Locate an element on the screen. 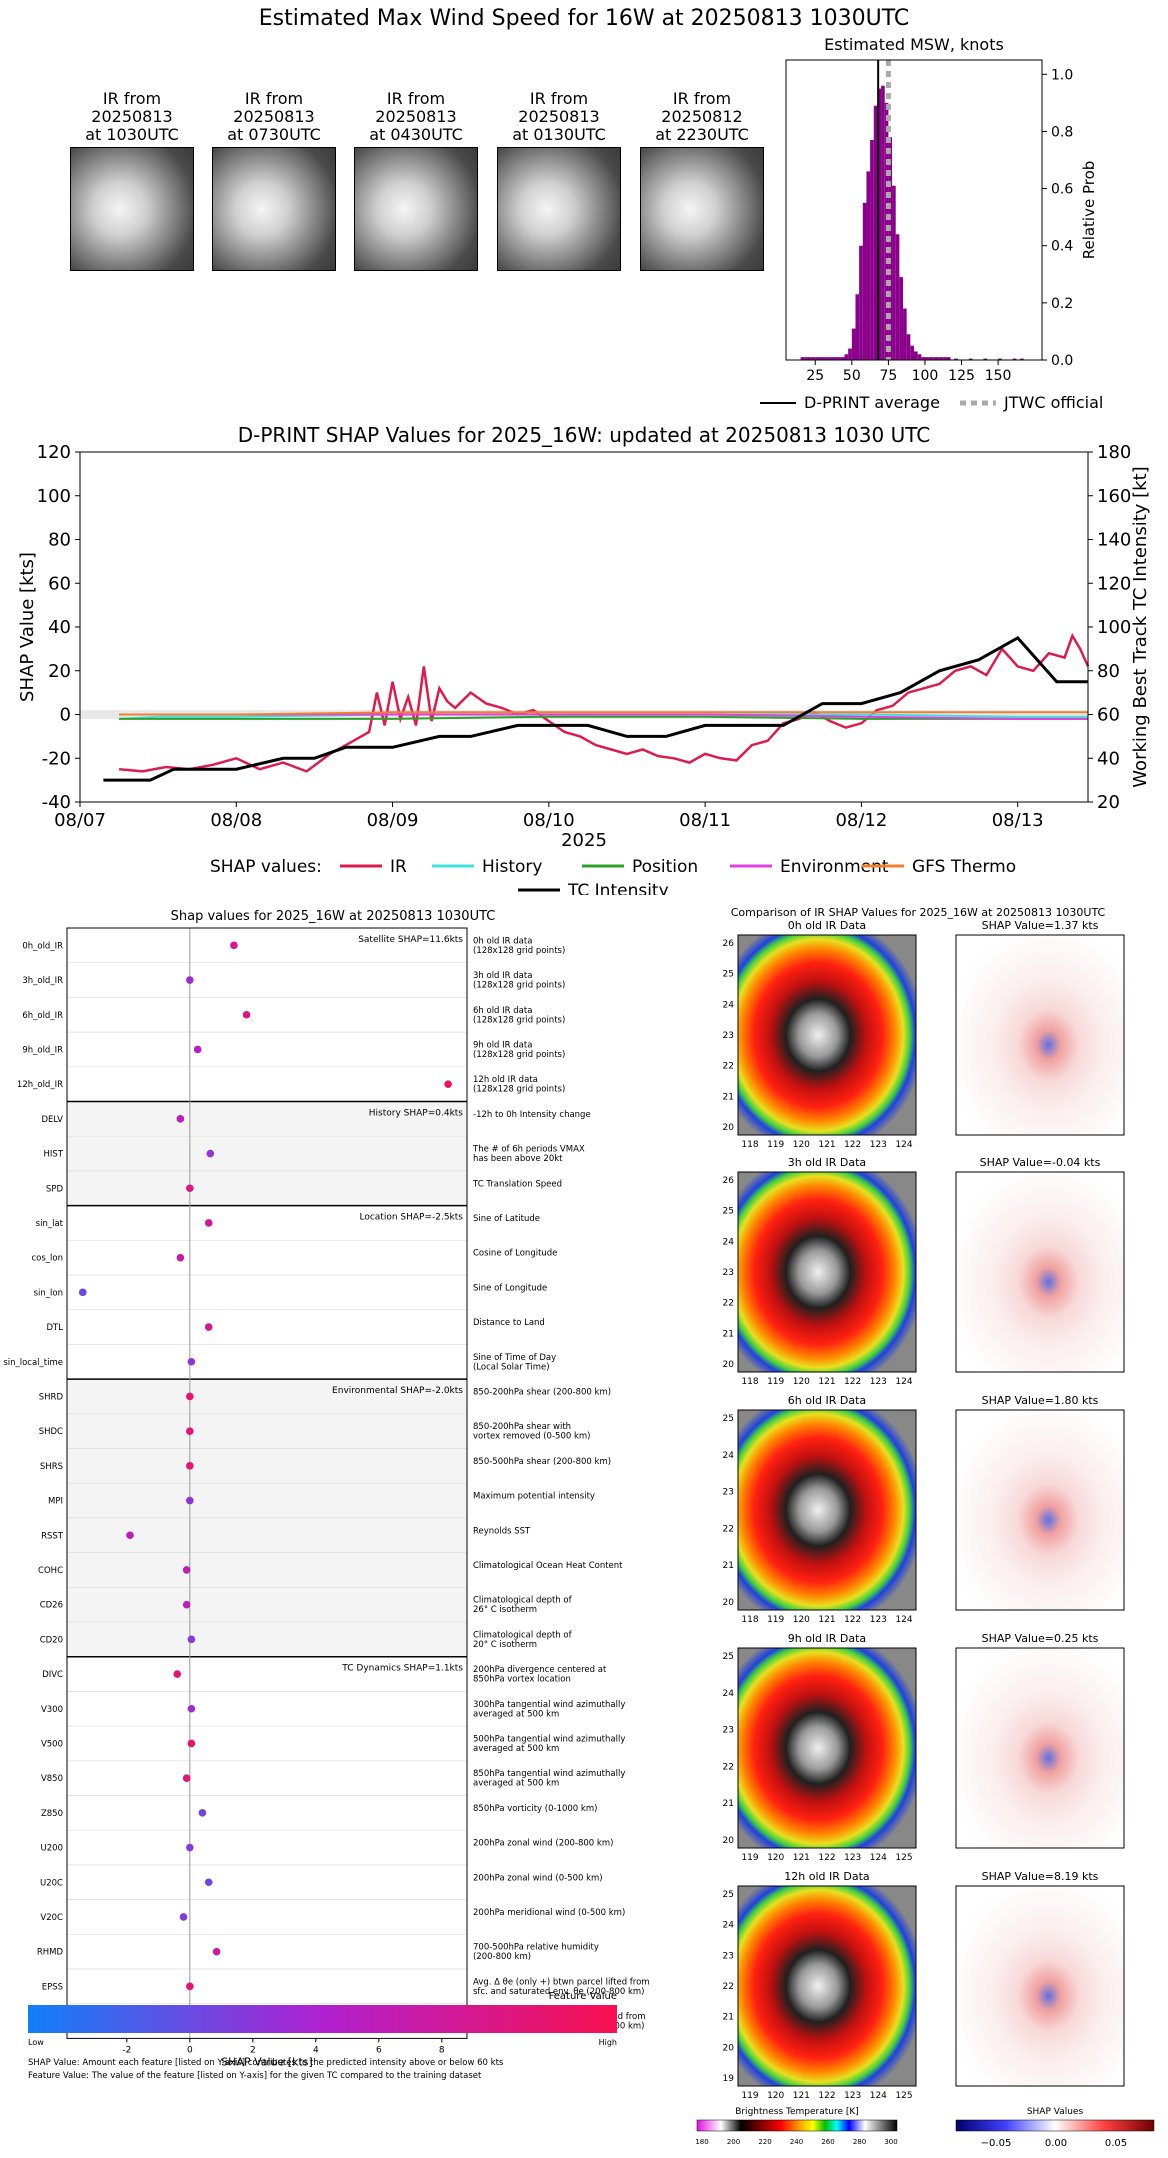 The image size is (1168, 2158). ir-panel-title: 3h old IR Data is located at coordinates (827, 1162).